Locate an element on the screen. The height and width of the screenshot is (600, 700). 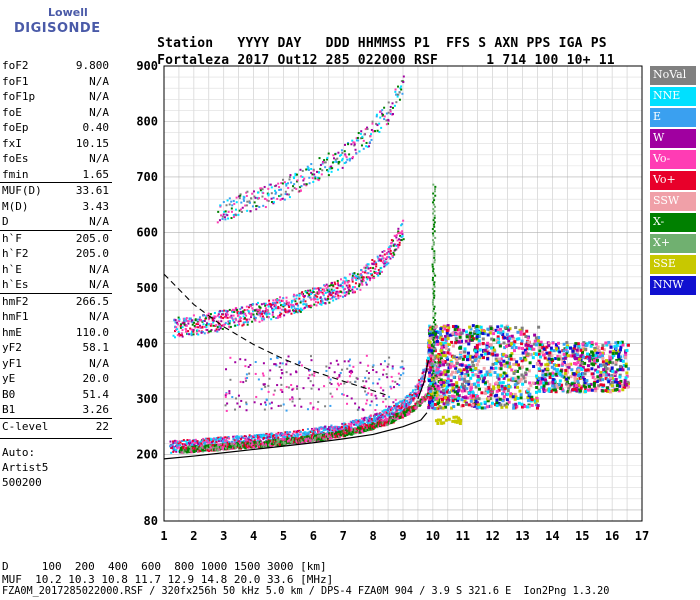
legend: NoVal NNE E W Vo- Vo+ SSW X- X+ SSE NNW is located at coordinates (673, 181).